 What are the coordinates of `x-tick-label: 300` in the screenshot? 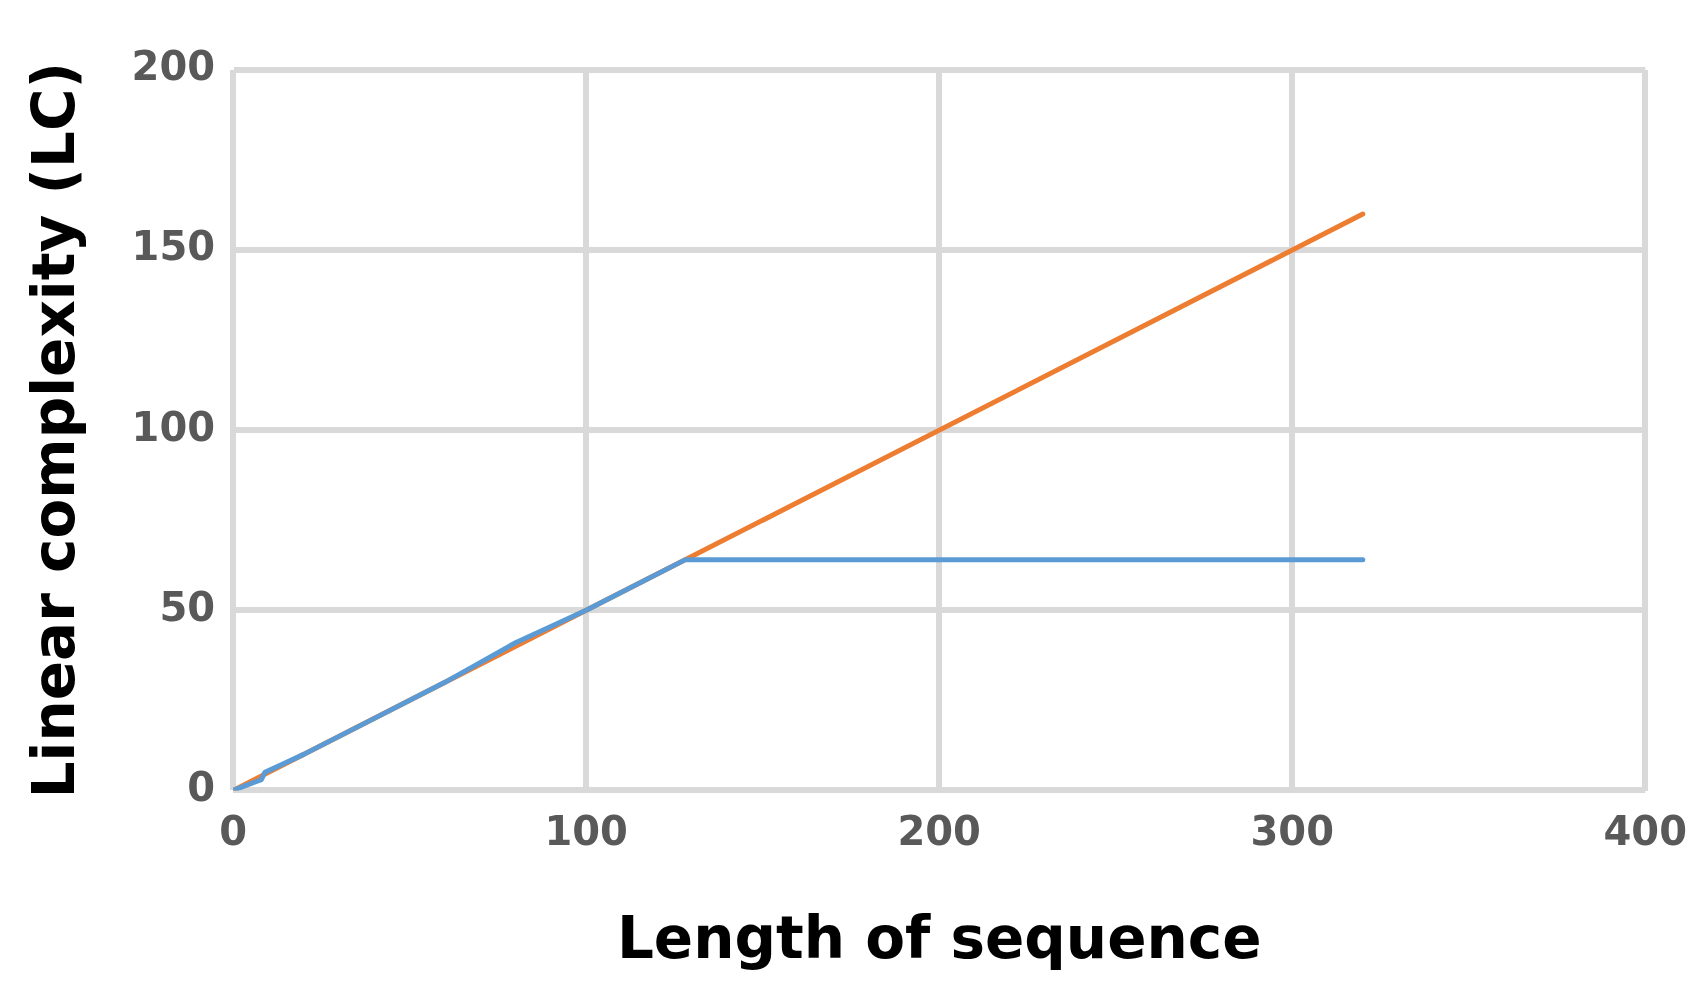 It's located at (1292, 830).